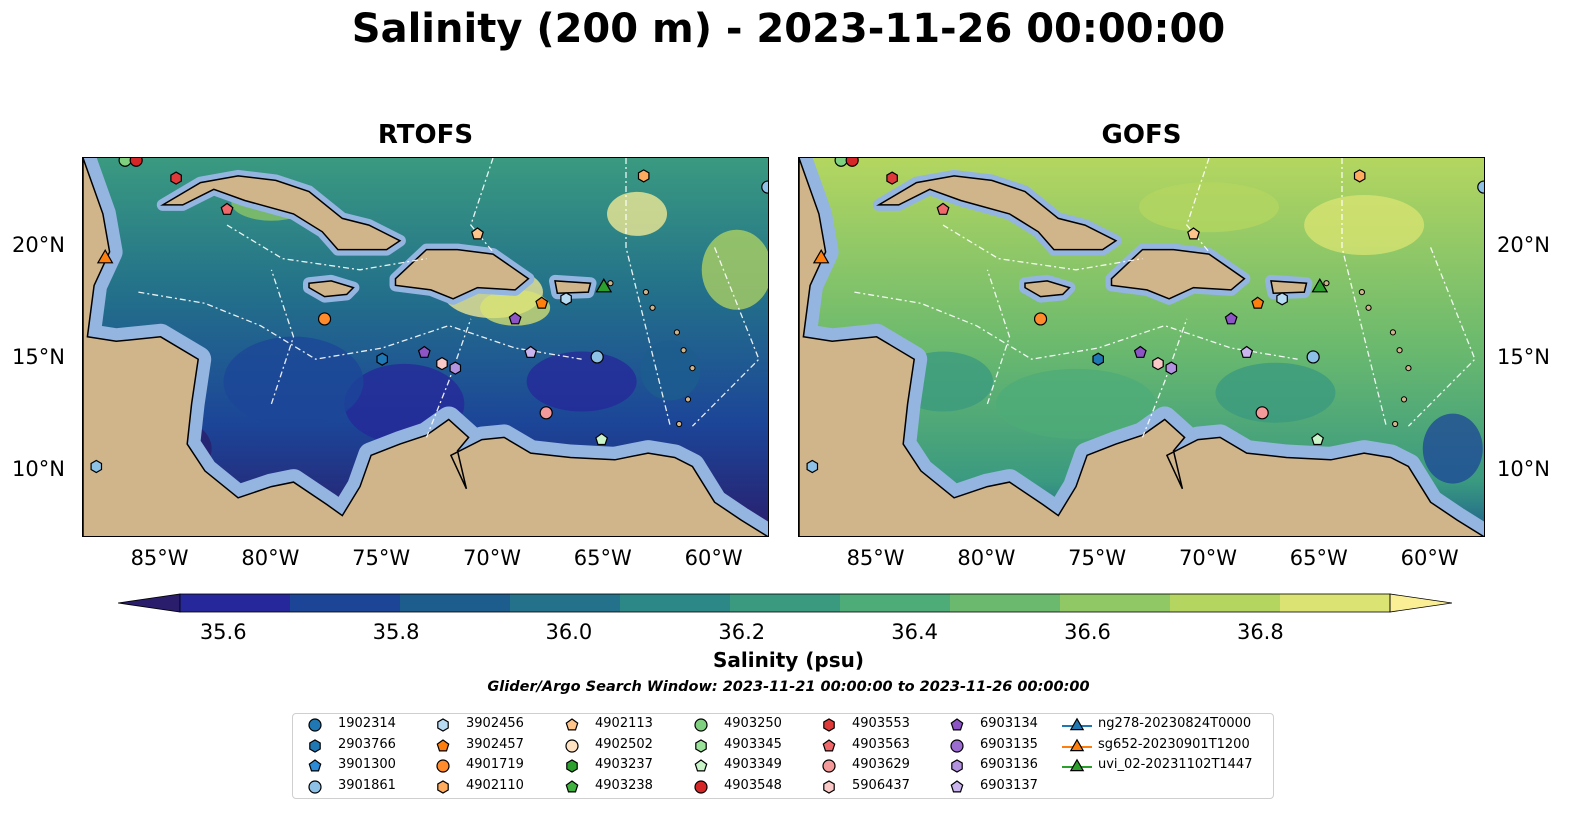  I want to click on legend-label: 6903137, so click(1009, 785).